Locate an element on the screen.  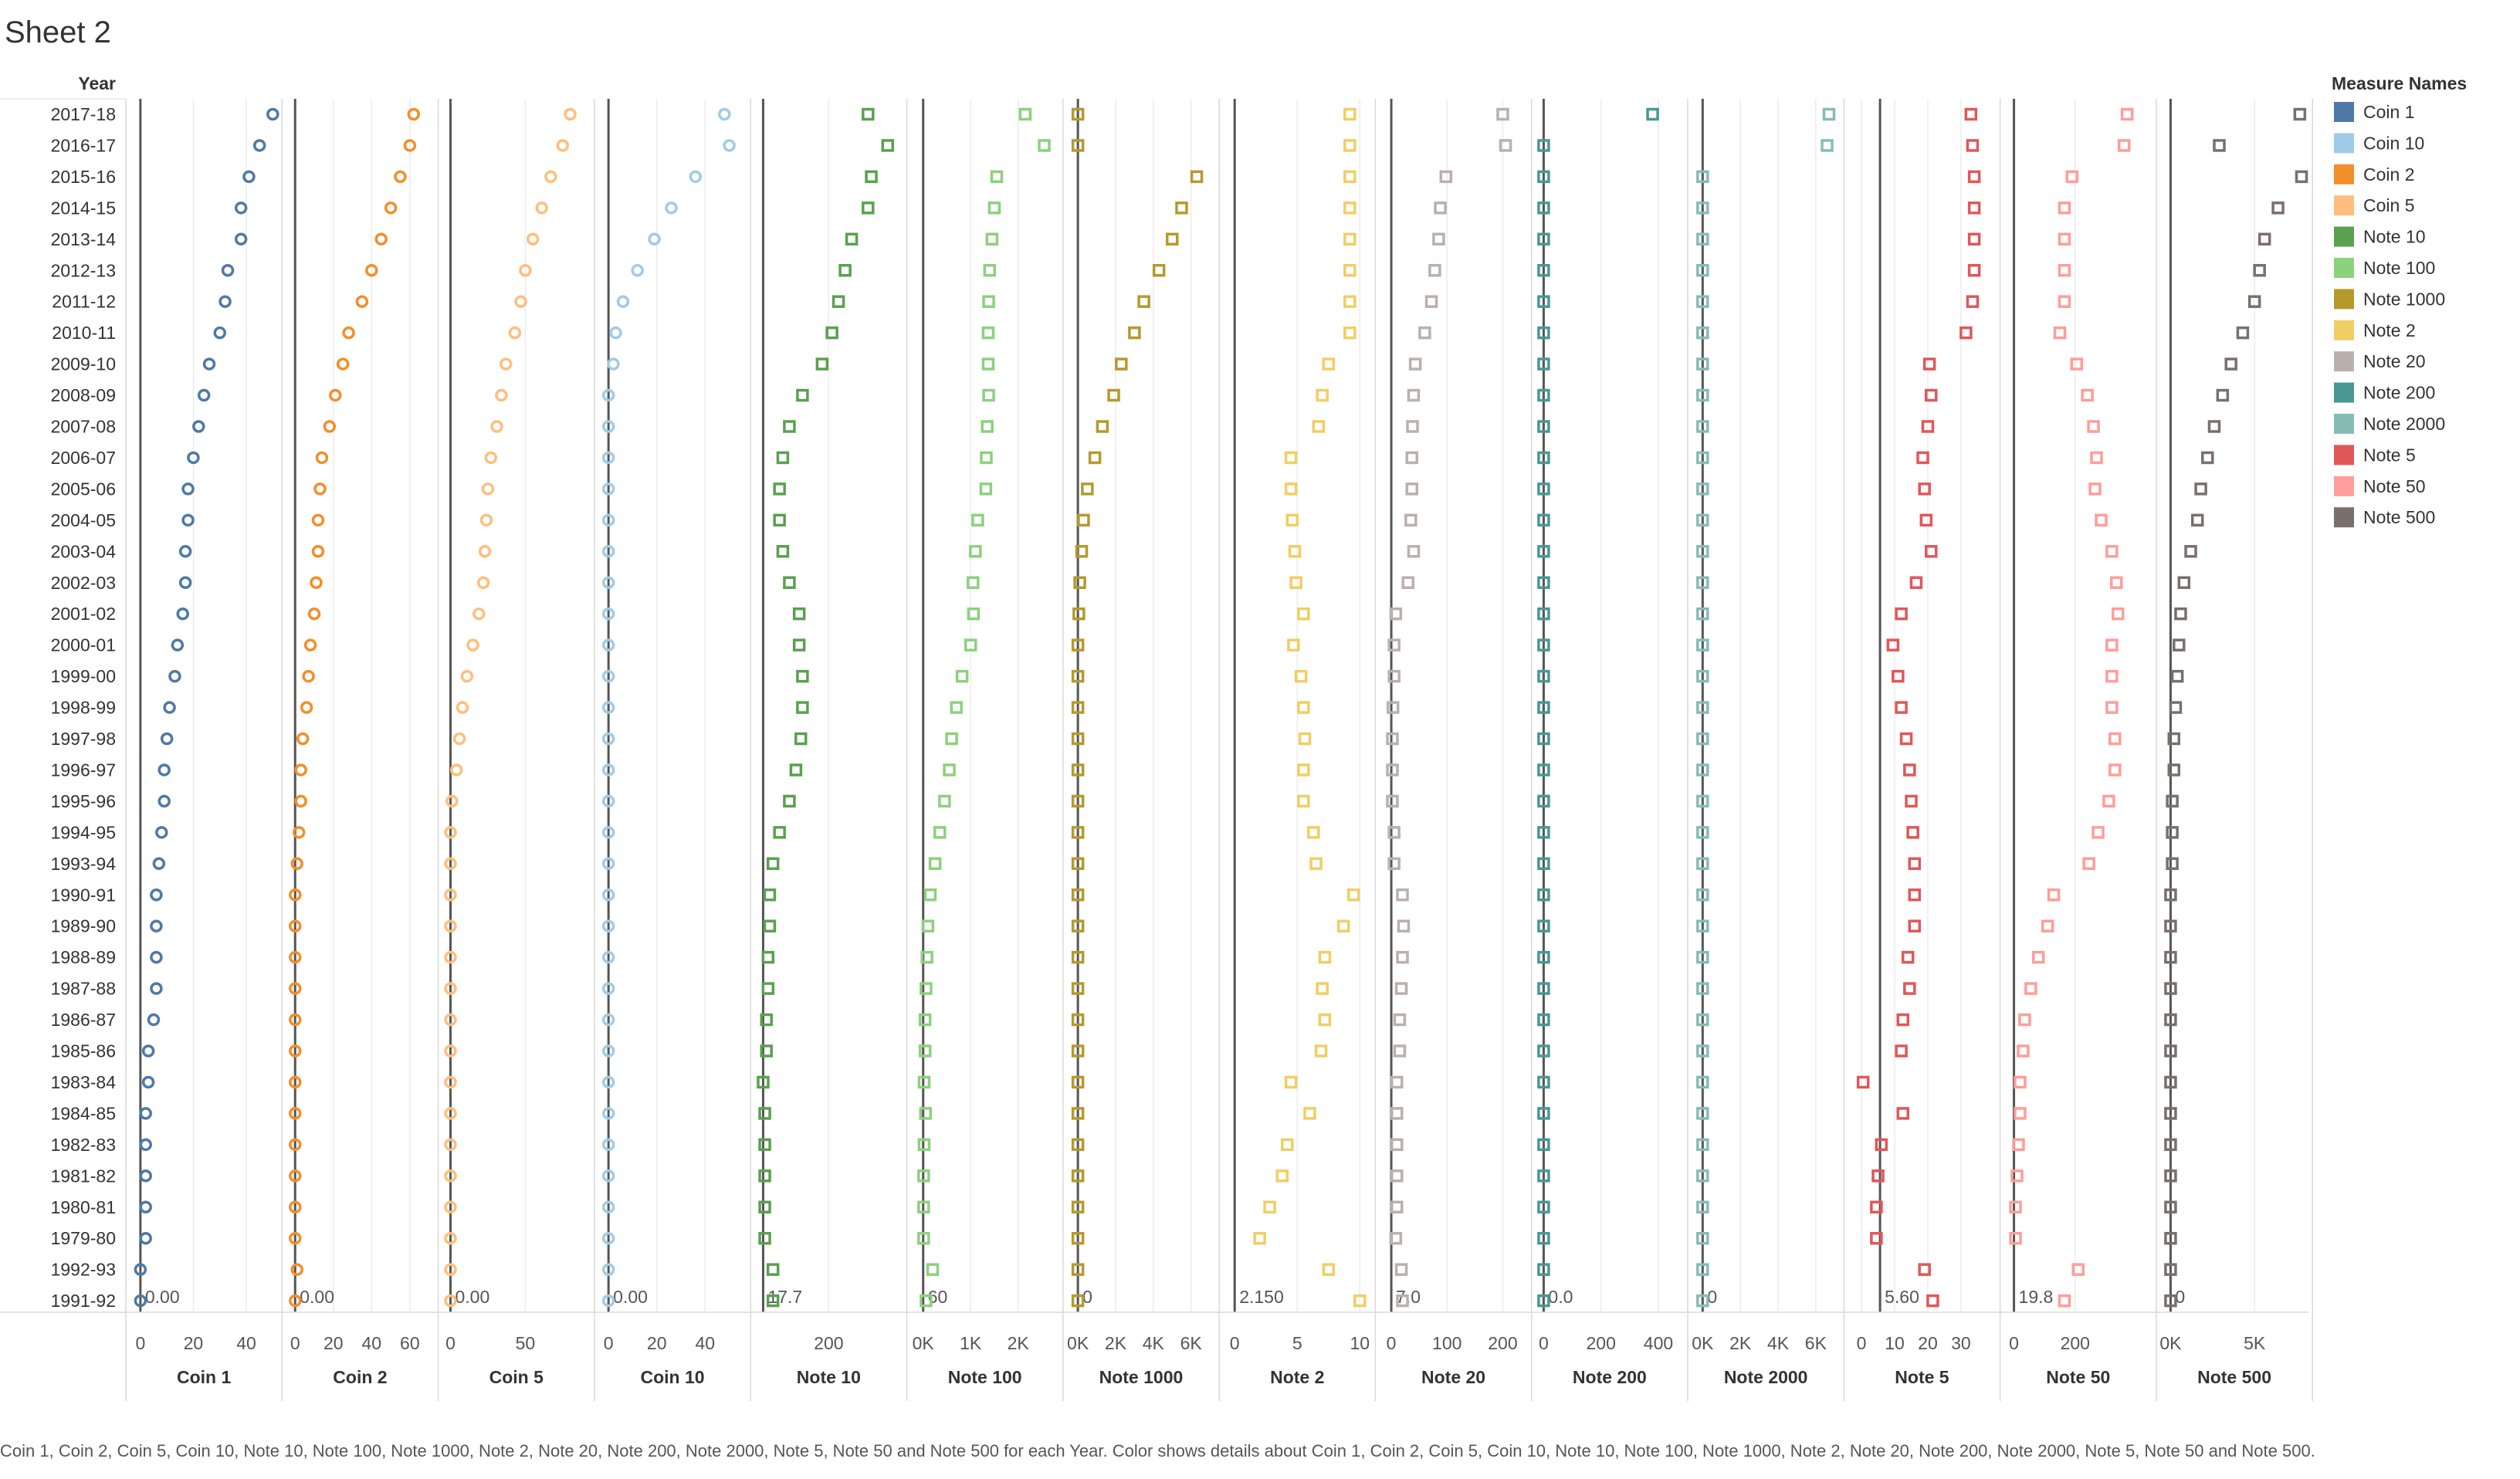
legend-item-note-50: Note 50 is located at coordinates (2380, 486).